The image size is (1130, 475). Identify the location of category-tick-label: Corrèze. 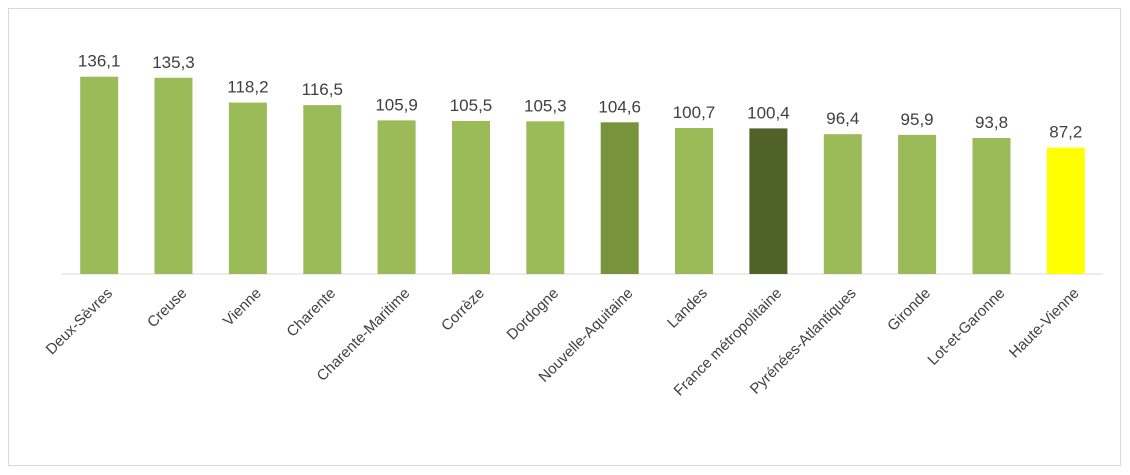
(463, 310).